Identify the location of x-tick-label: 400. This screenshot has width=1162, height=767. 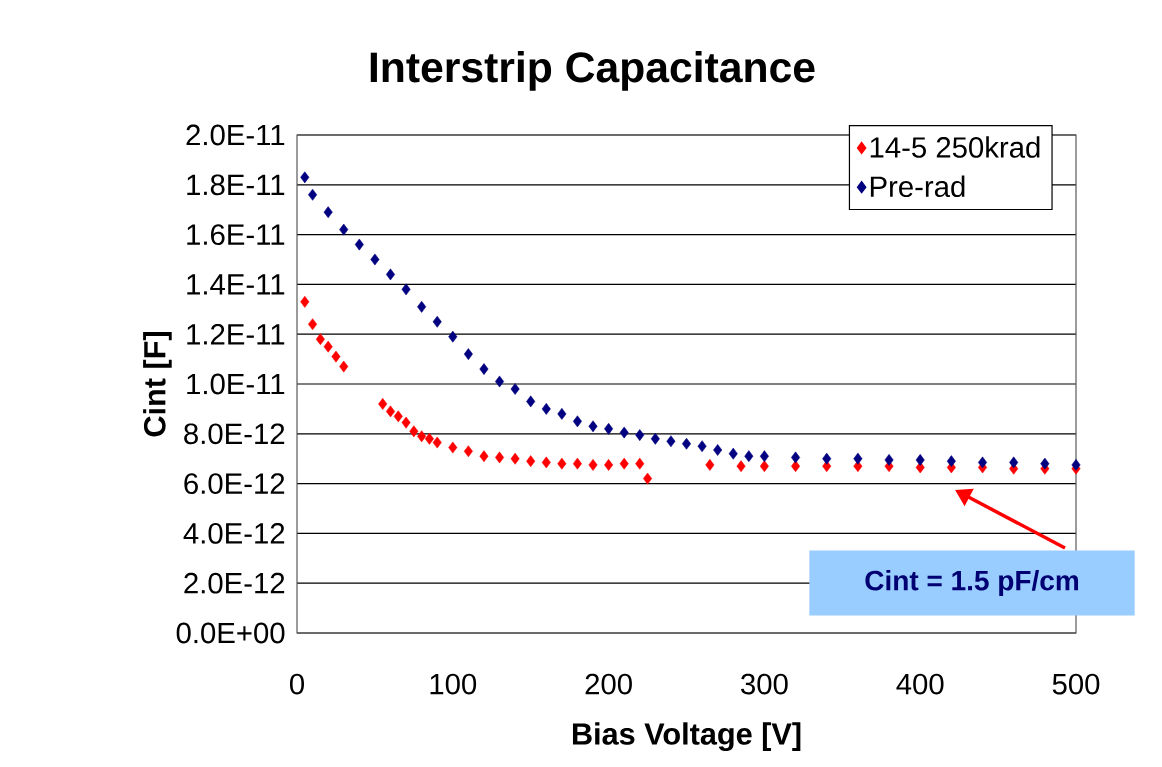
(920, 684).